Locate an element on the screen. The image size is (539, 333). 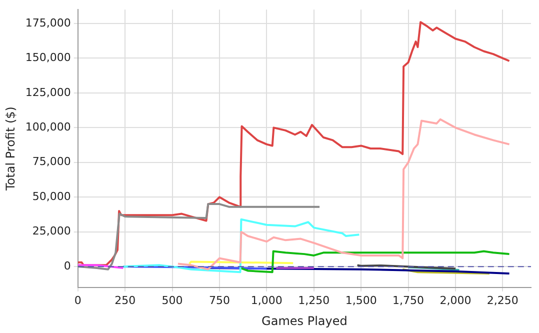
x-tick-label: 500 is located at coordinates (172, 300).